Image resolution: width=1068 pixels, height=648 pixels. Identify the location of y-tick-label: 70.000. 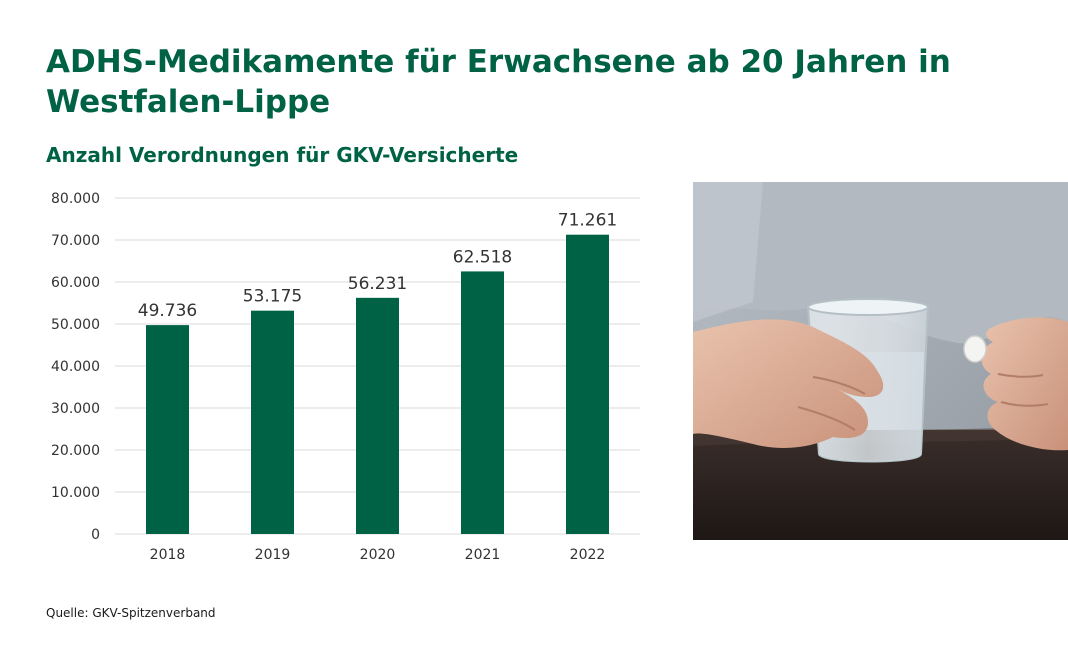
(75, 241).